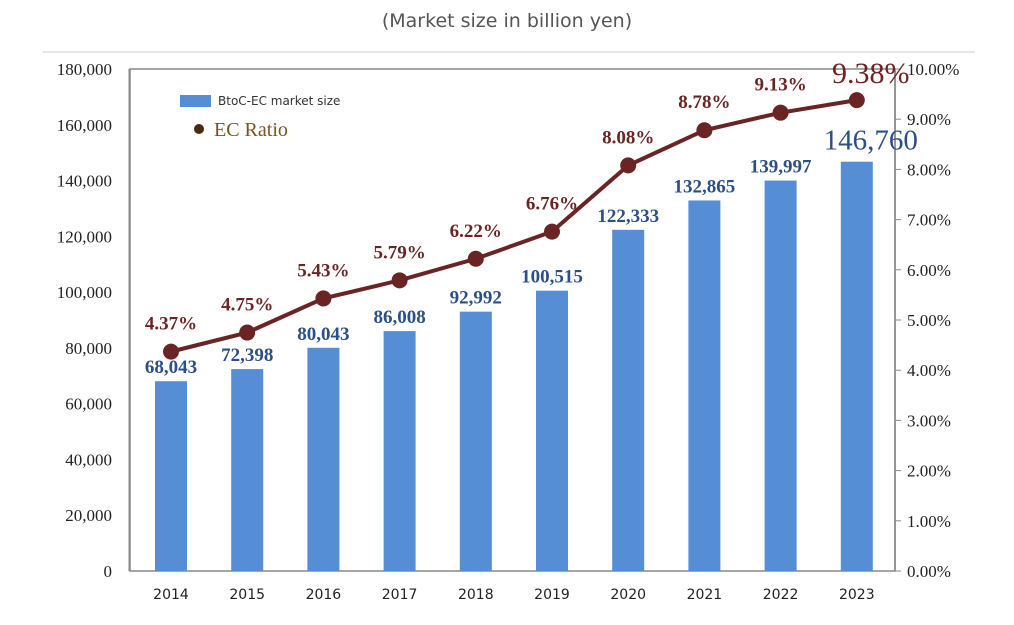 This screenshot has height=625, width=1014. Describe the element at coordinates (84, 236) in the screenshot. I see `y-left-tick-label: 120,000` at that location.